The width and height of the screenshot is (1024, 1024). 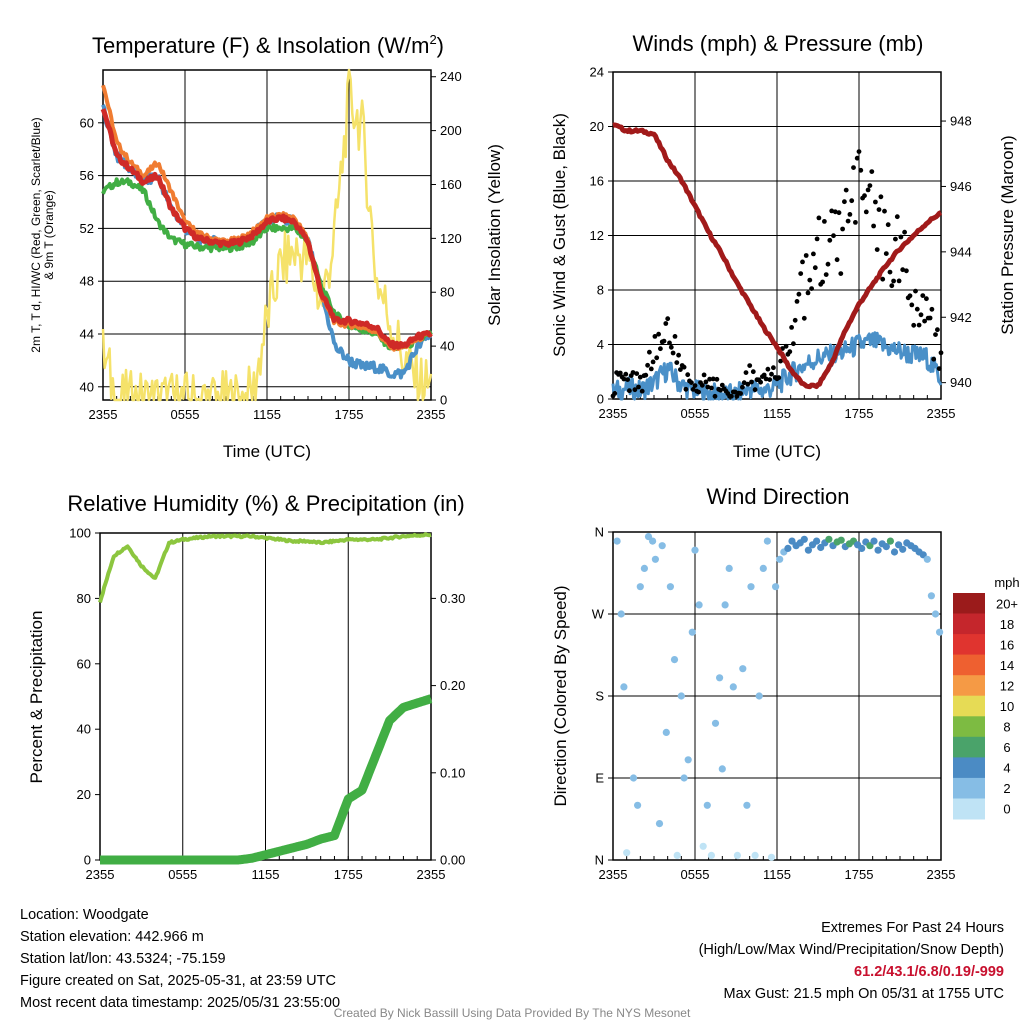 What do you see at coordinates (266, 874) in the screenshot?
I see `x-tick-label: 1155` at bounding box center [266, 874].